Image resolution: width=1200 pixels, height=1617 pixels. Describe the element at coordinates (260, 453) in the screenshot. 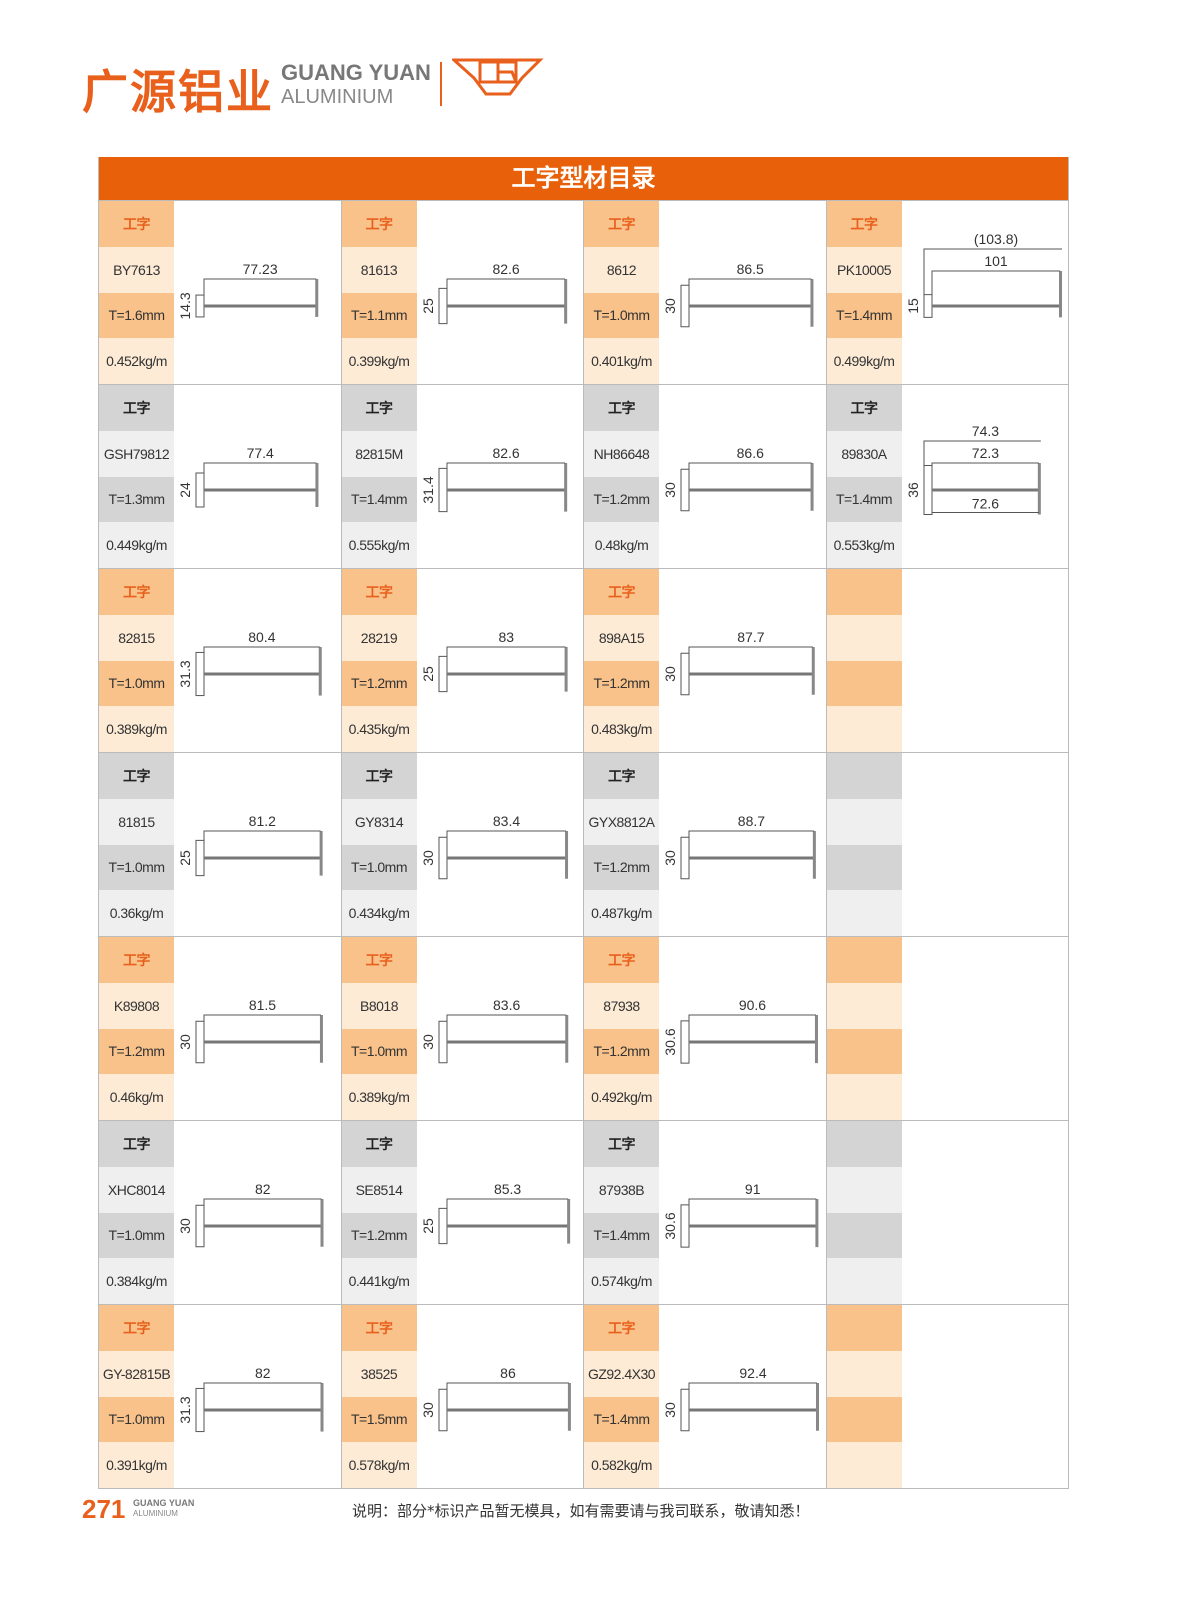

I see `width-label: 77.4` at that location.